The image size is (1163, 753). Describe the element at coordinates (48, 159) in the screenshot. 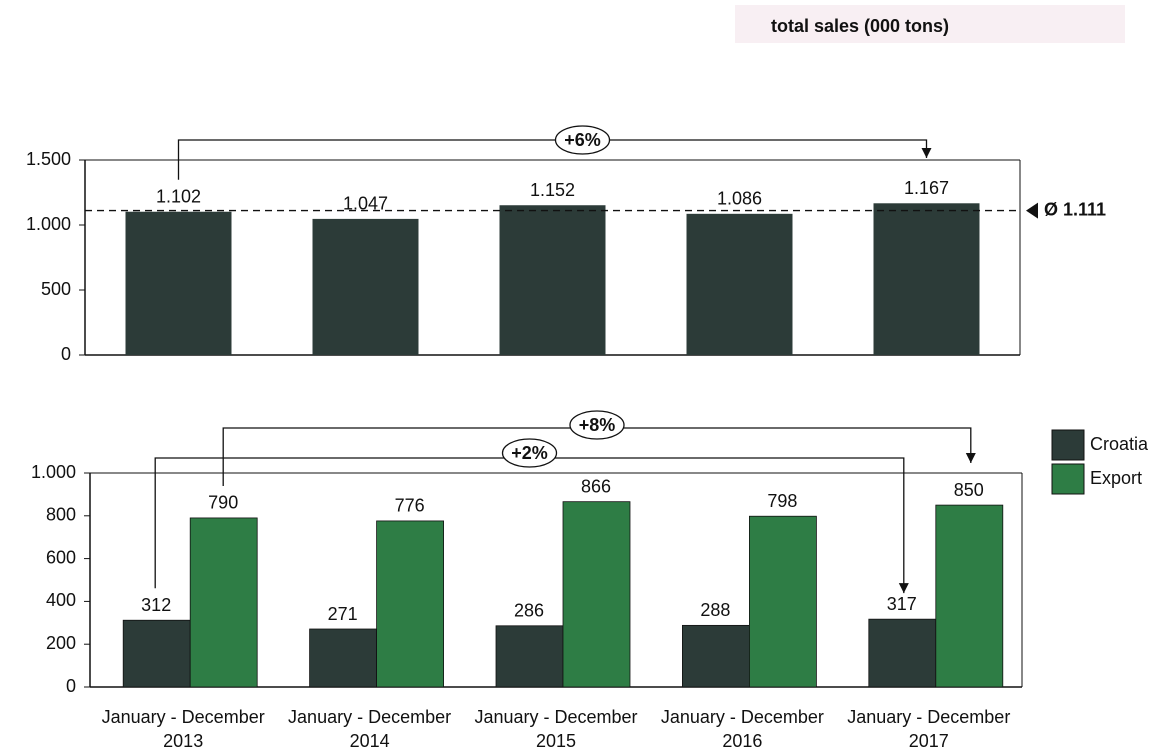

I see `y-tick-label: 1.500` at that location.